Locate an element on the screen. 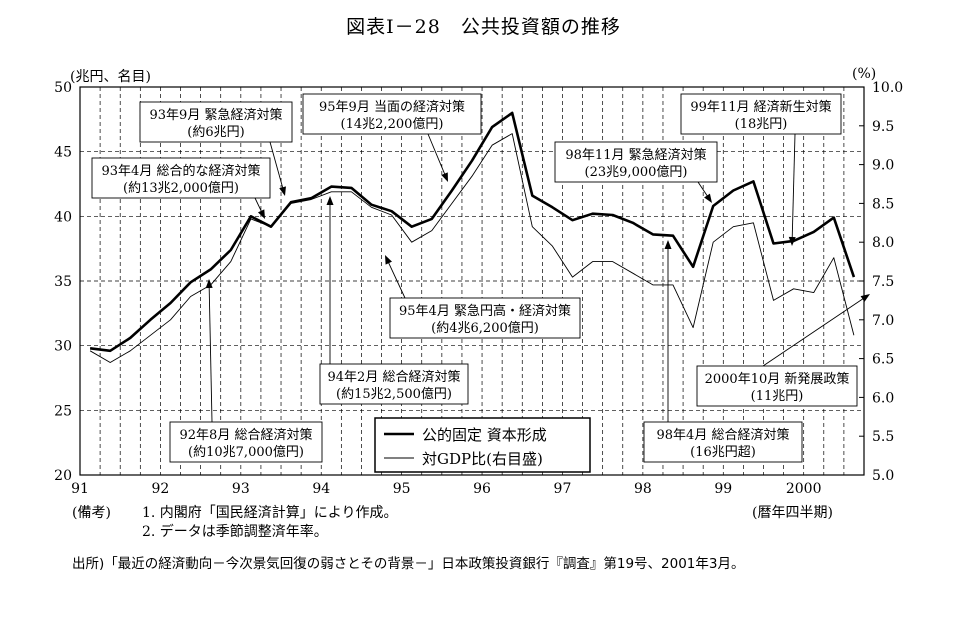 This screenshot has height=638, width=967. annotation-amount: (約10兆7,000億円) is located at coordinates (246, 452).